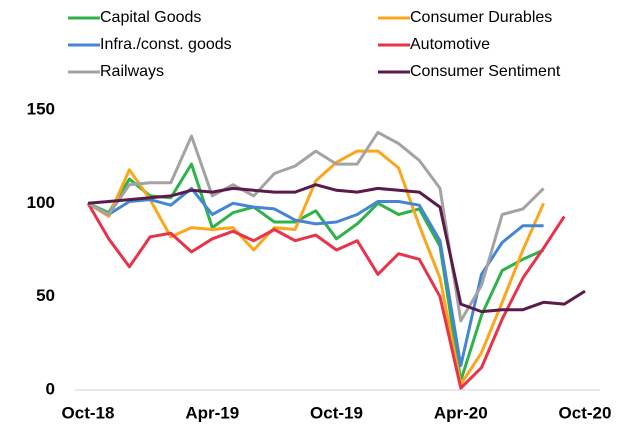  Describe the element at coordinates (50, 388) in the screenshot. I see `y-tick-label: 0` at that location.